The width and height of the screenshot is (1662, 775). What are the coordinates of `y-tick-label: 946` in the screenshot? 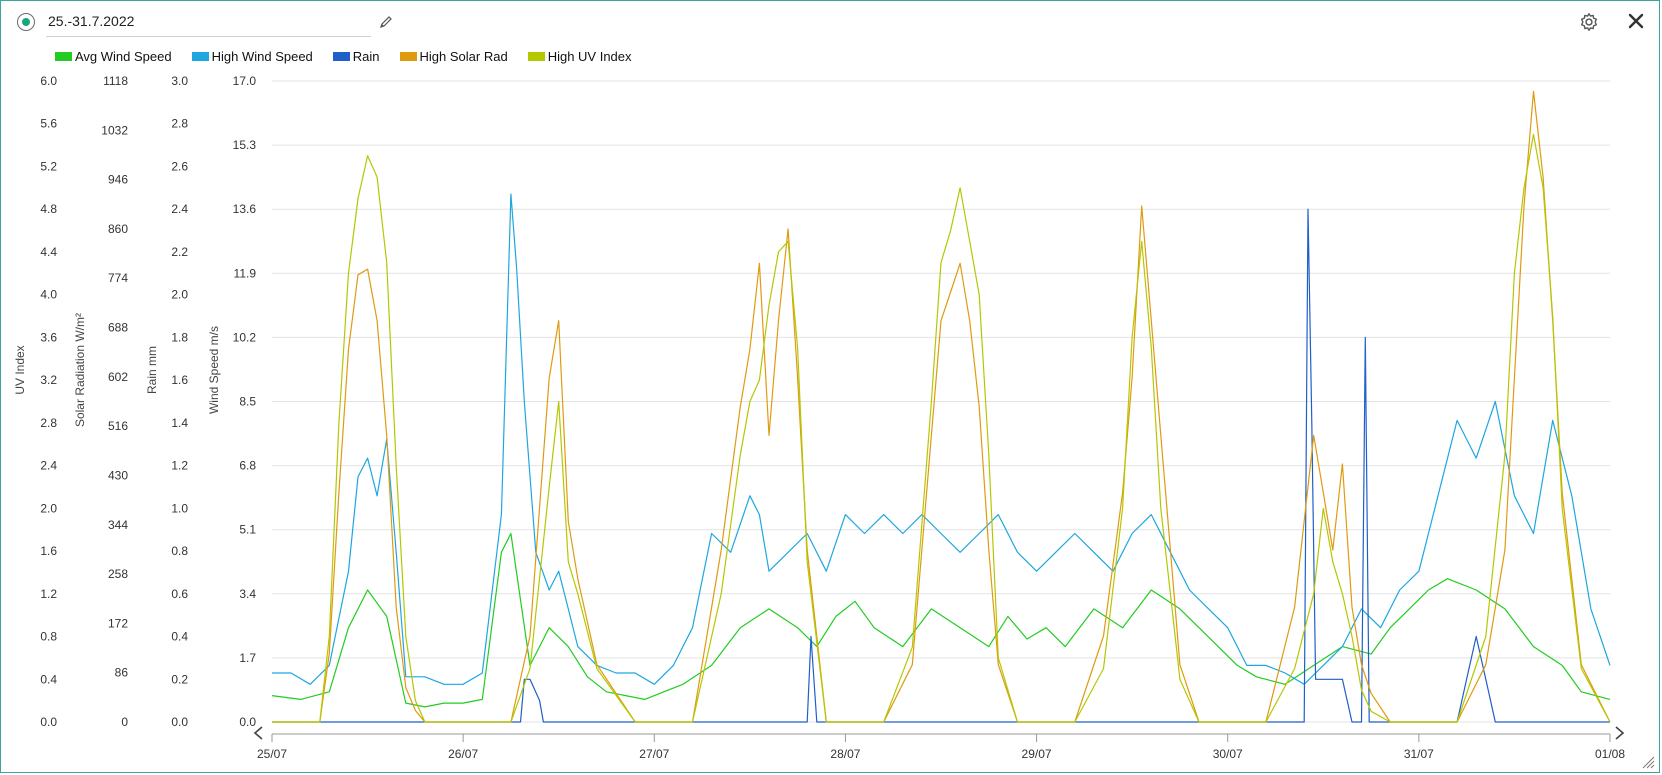 It's located at (118, 180).